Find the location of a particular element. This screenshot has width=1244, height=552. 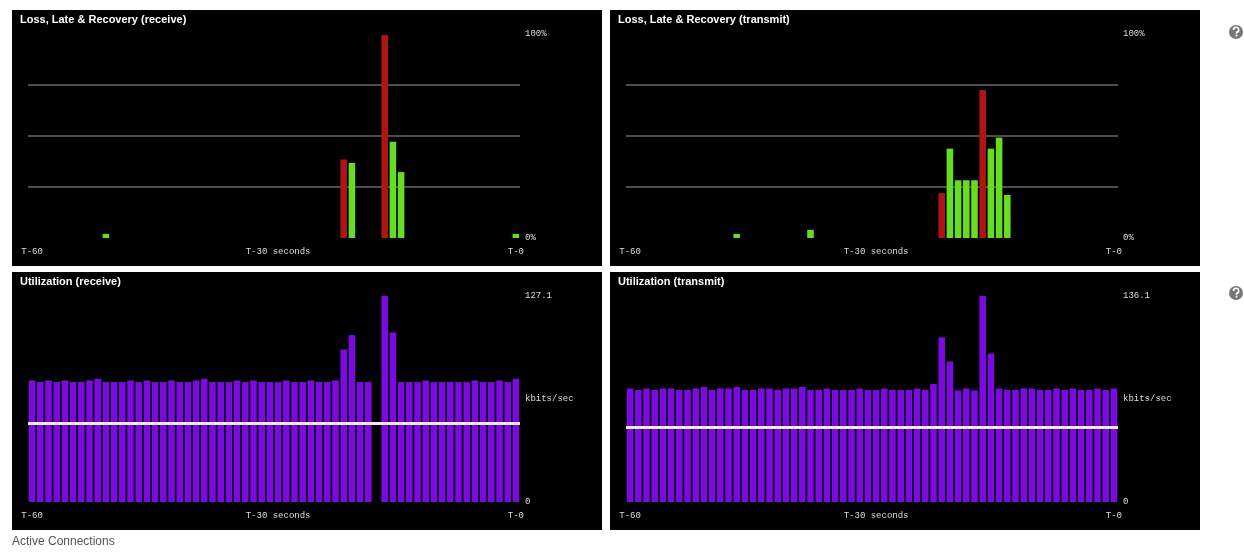

y-tick-label: 127.1 is located at coordinates (539, 296).